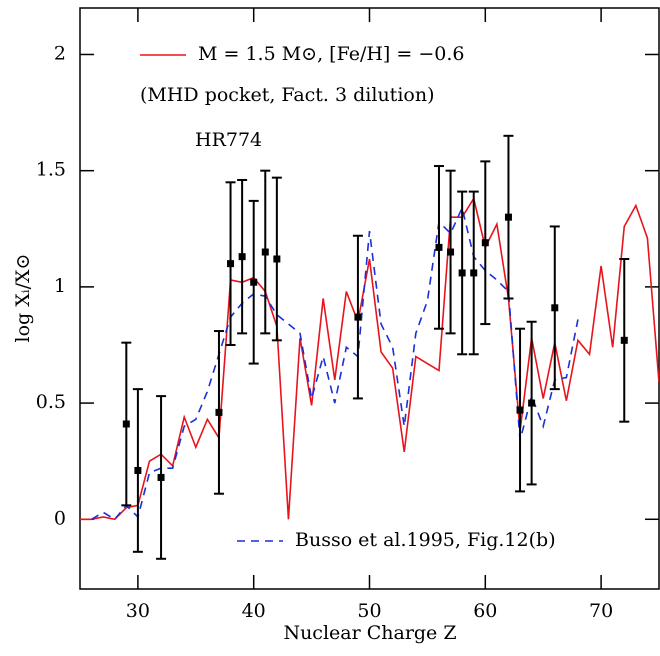 The image size is (660, 656). I want to click on legend-label: M = 1.5 M⊙, [Fe/H] = −0.6, so click(331, 54).